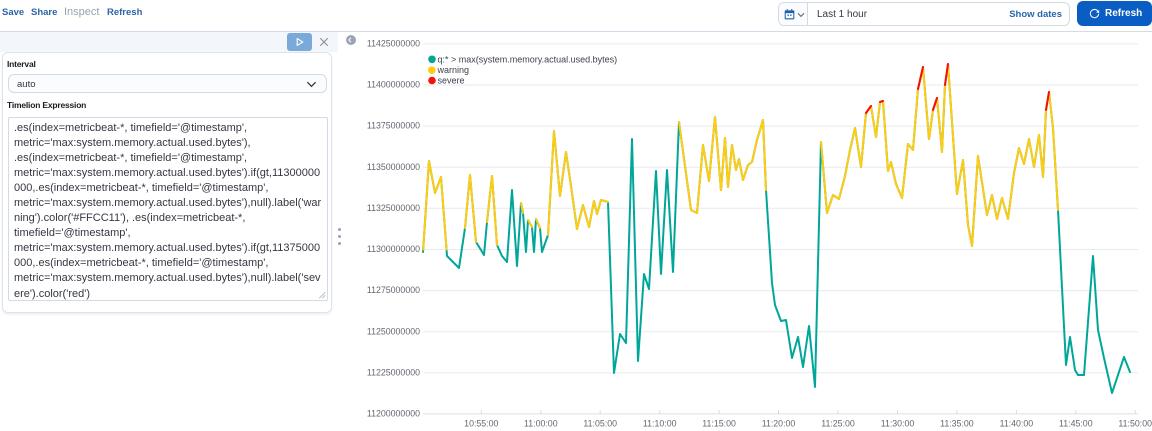 Image resolution: width=1152 pixels, height=431 pixels. I want to click on svg-text: 11275000000, so click(393, 290).